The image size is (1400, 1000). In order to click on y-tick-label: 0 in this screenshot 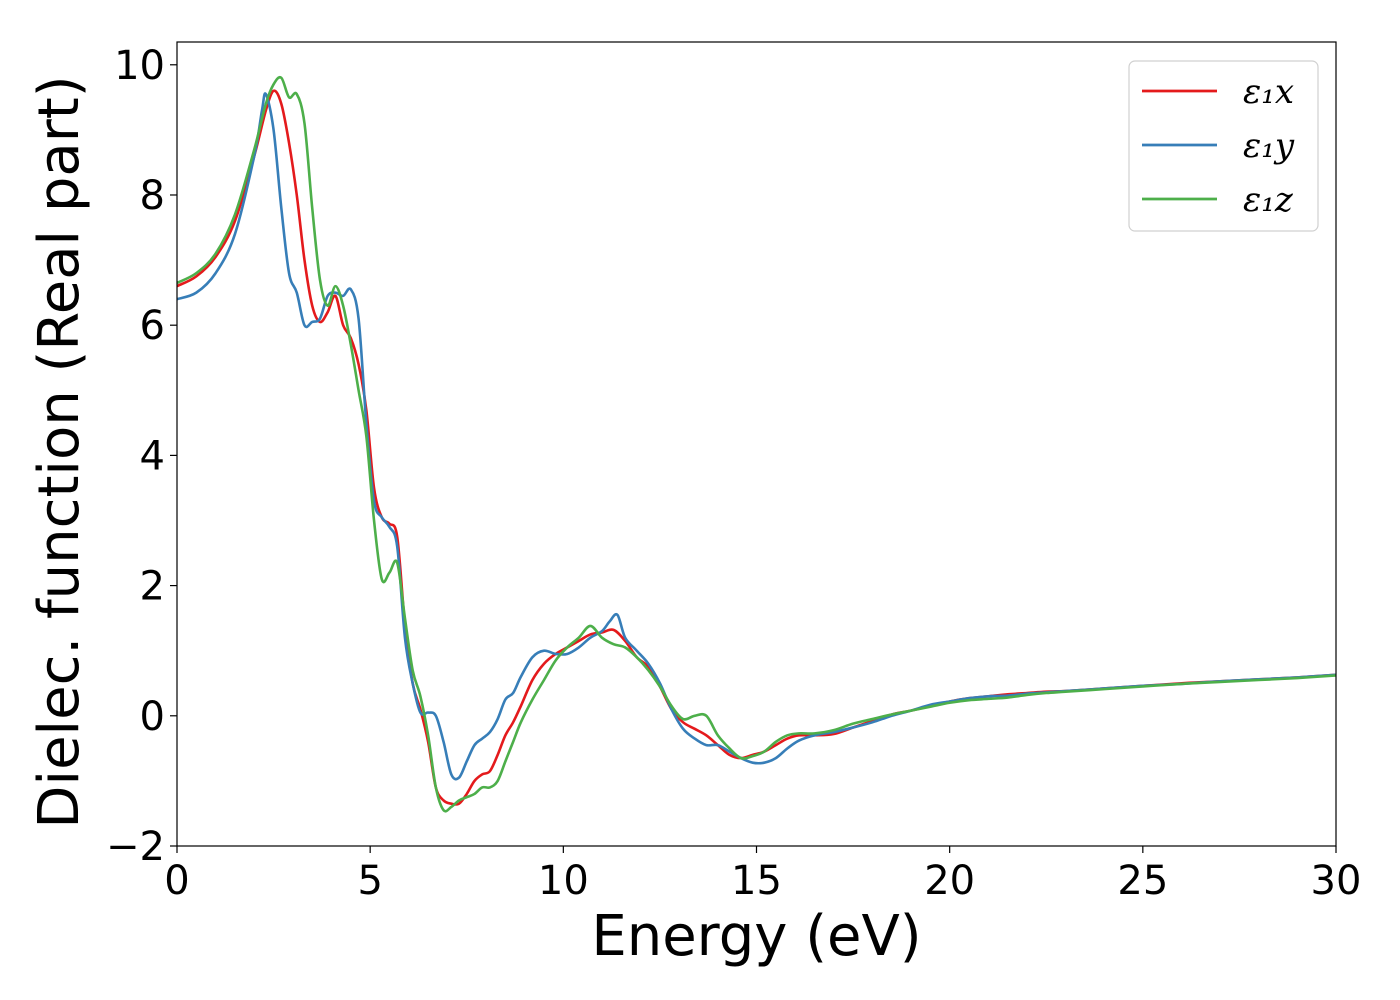, I will do `click(152, 717)`.